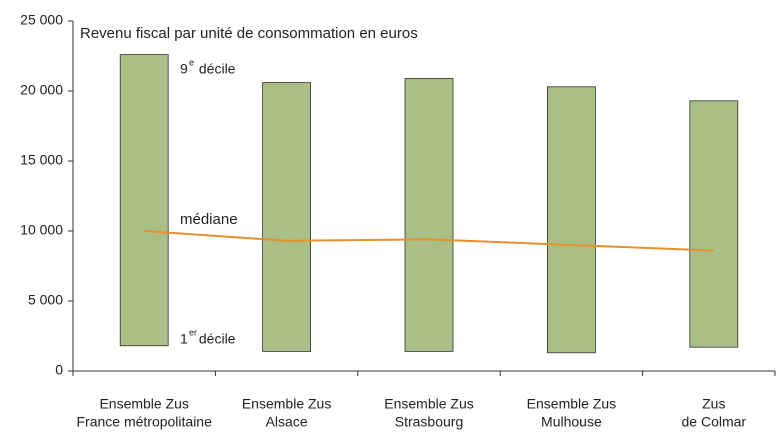 The height and width of the screenshot is (433, 776). Describe the element at coordinates (41, 160) in the screenshot. I see `y-tick-label: 15 000` at that location.